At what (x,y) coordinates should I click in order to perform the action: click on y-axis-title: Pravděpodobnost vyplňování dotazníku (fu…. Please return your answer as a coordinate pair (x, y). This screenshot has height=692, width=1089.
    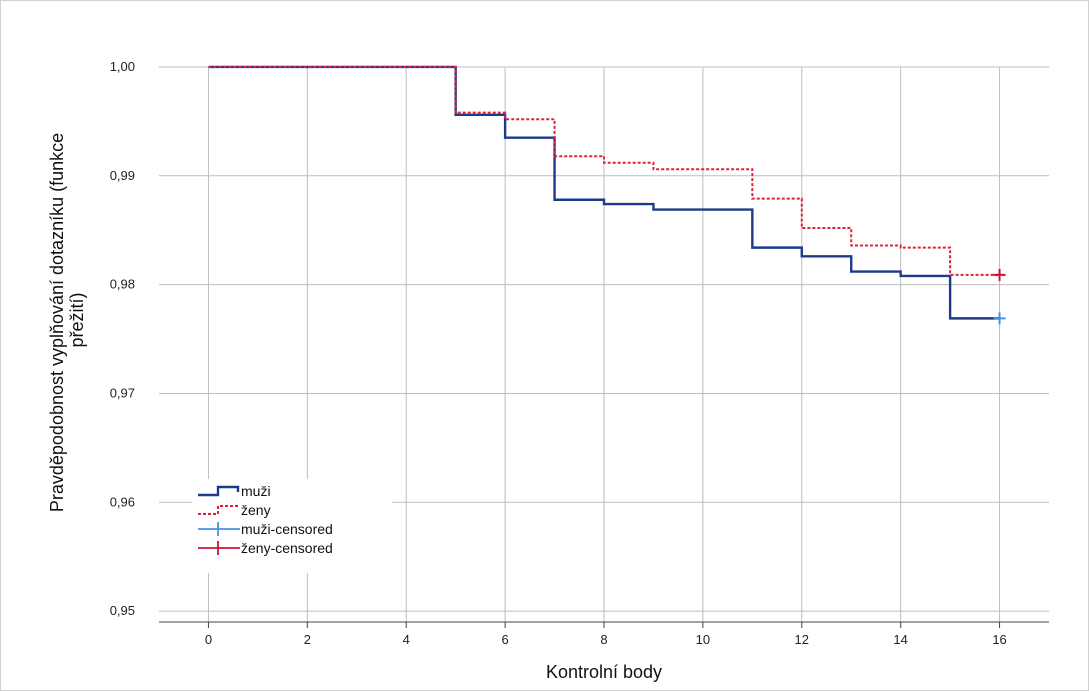
    Looking at the image, I should click on (67, 320).